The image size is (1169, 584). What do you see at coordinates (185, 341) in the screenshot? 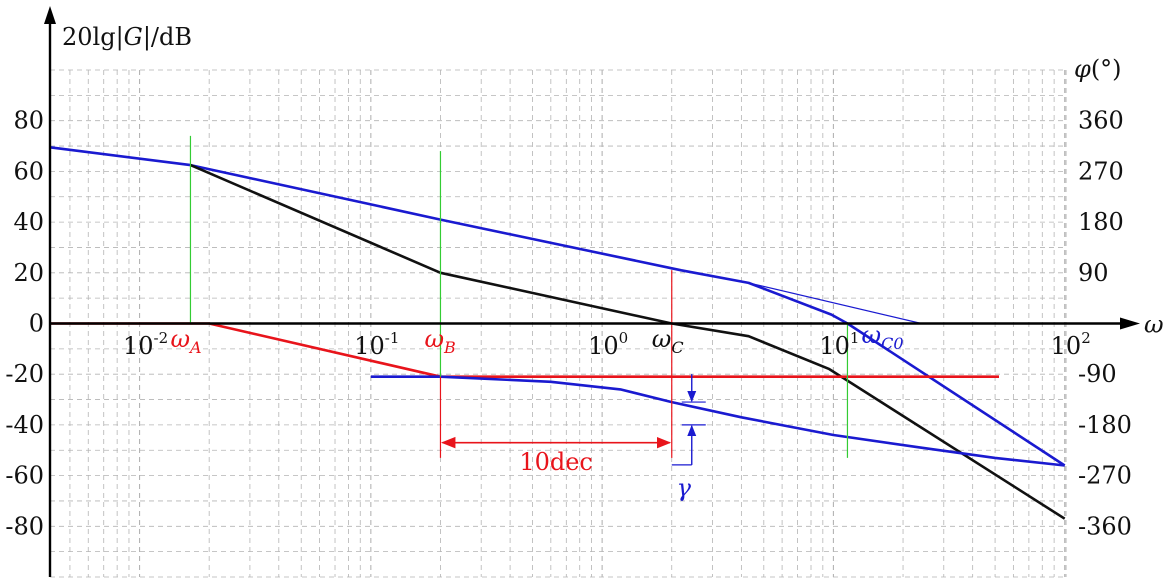
I see `annotation-omega-A: ωA` at bounding box center [185, 341].